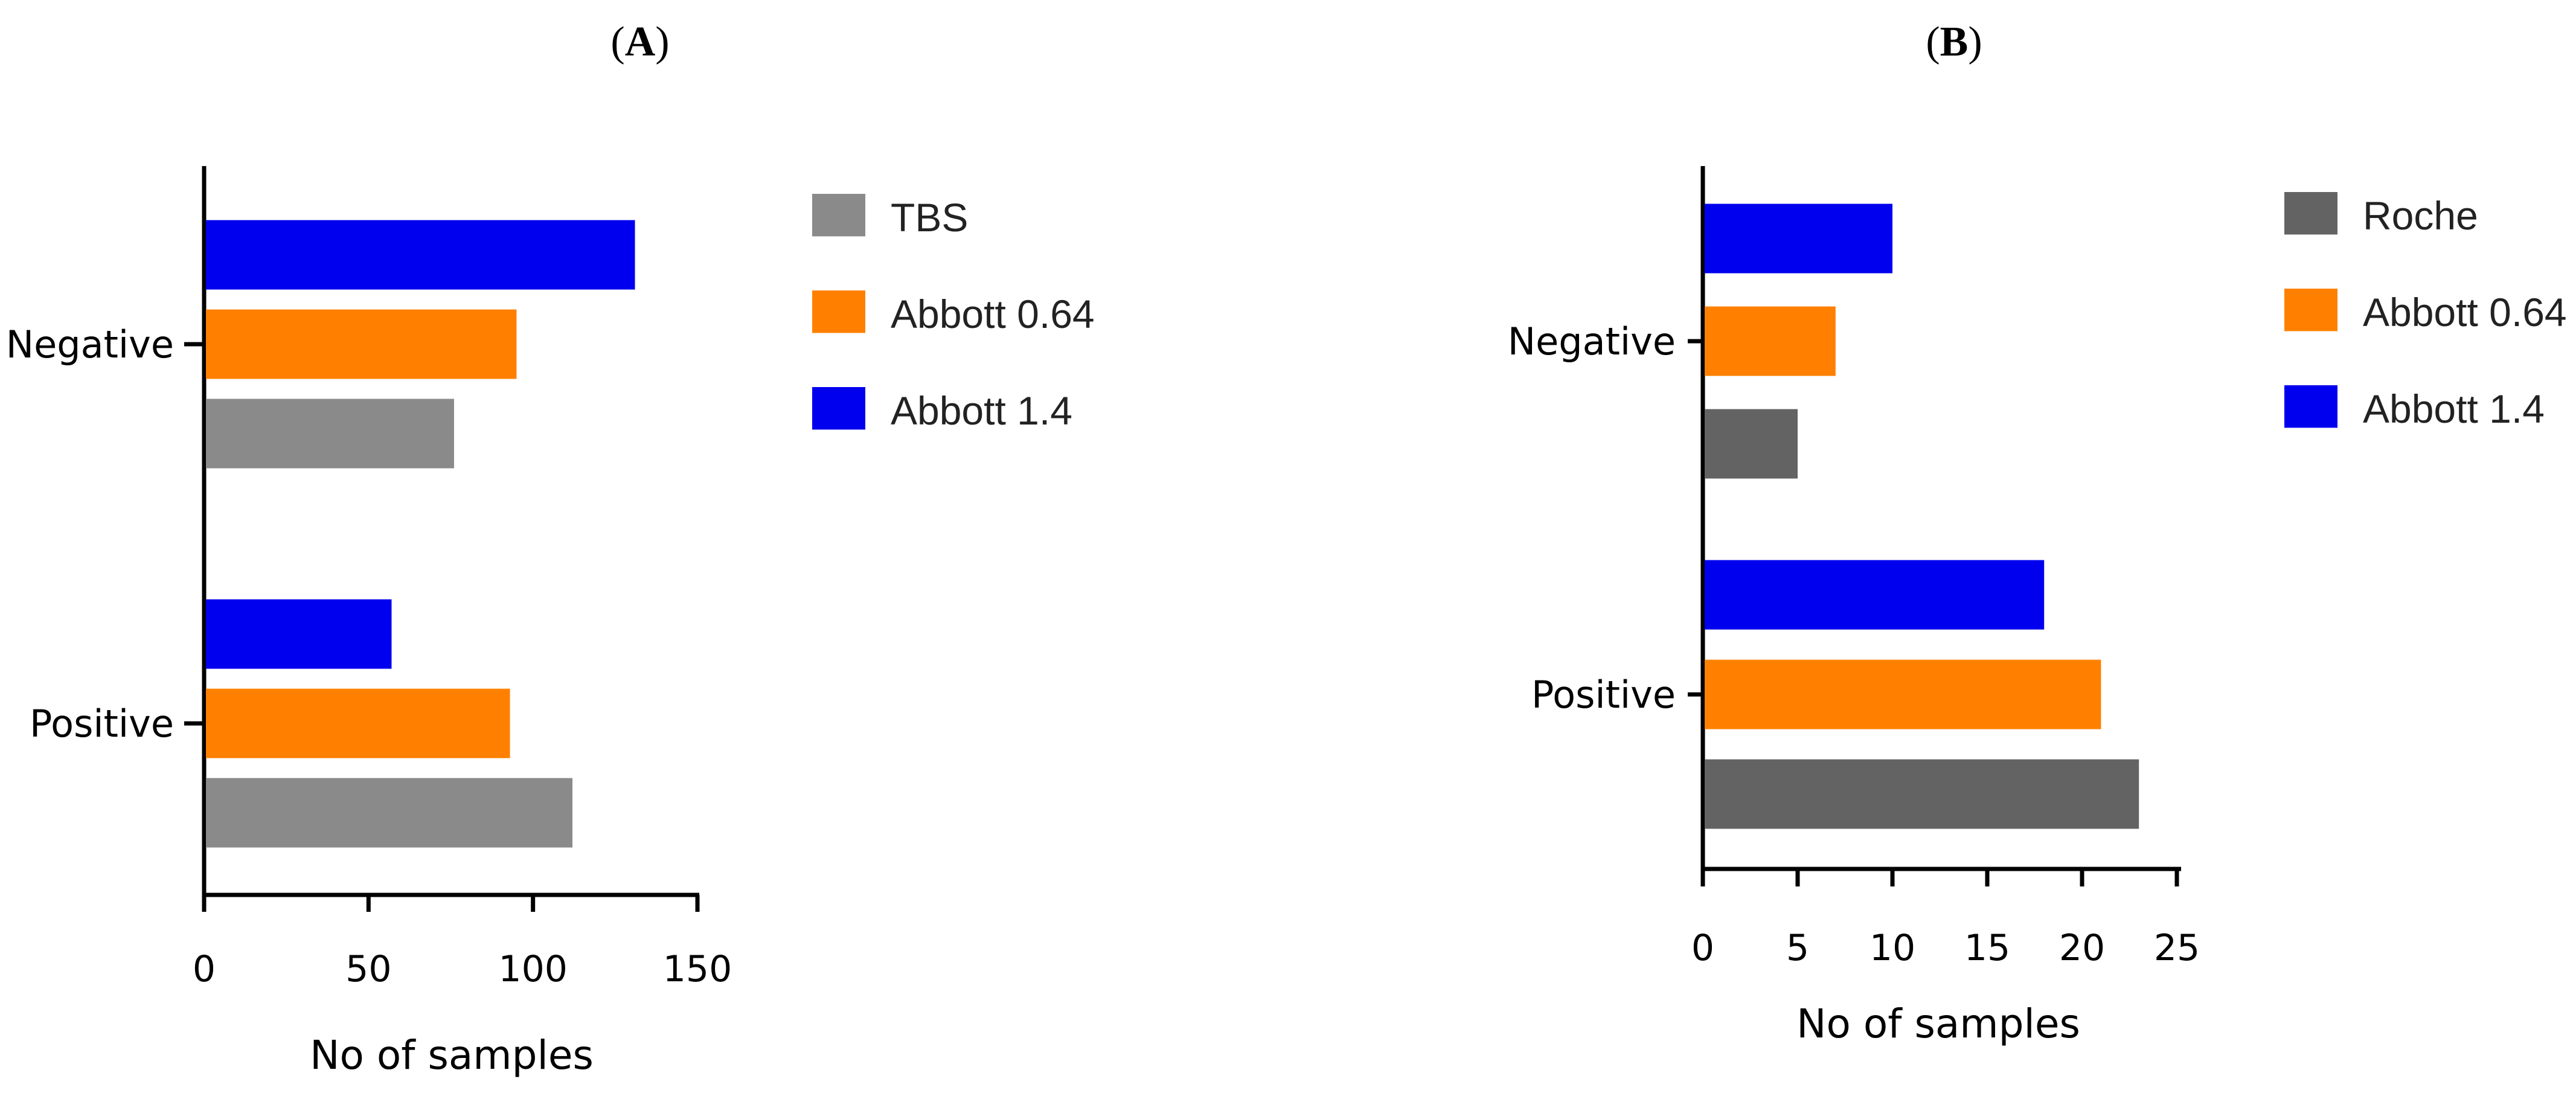 Image resolution: width=2576 pixels, height=1096 pixels. I want to click on panel-b-x-tick-label: 15, so click(1987, 948).